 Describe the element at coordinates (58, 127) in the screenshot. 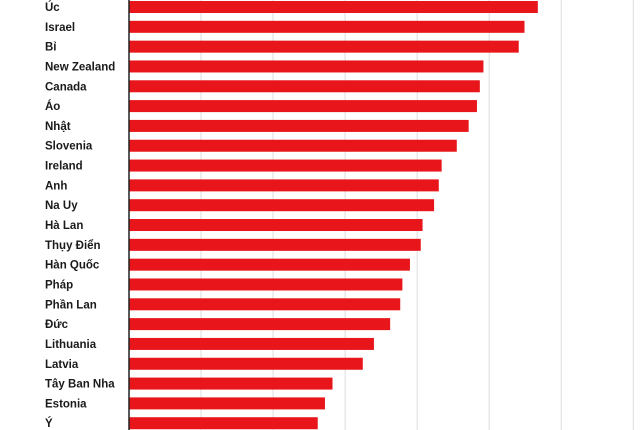

I see `category-label: Nhật` at that location.